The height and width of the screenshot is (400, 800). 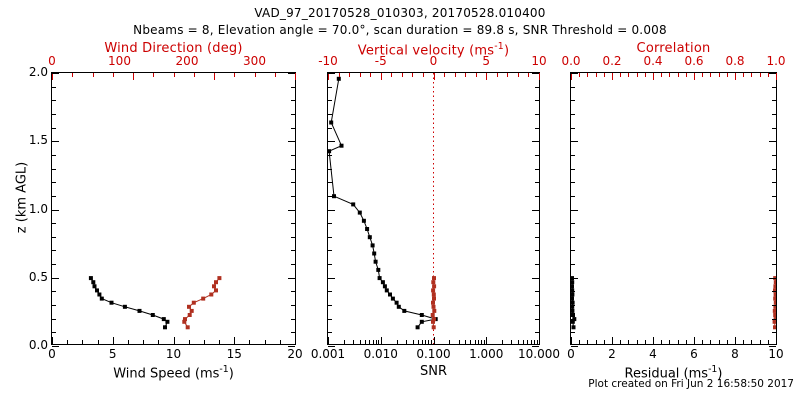 What do you see at coordinates (673, 303) in the screenshot?
I see `data-svg-residual-correlation` at bounding box center [673, 303].